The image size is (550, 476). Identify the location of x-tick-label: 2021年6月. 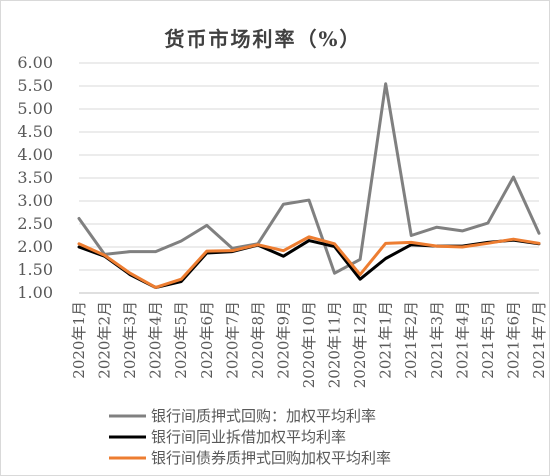
(513, 340).